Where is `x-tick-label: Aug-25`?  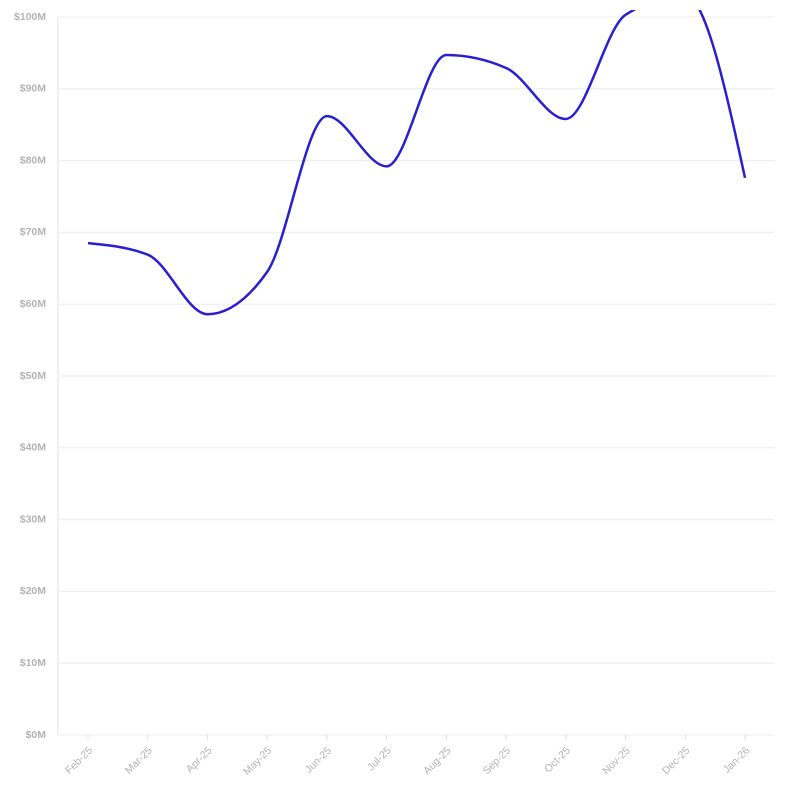 x-tick-label: Aug-25 is located at coordinates (437, 760).